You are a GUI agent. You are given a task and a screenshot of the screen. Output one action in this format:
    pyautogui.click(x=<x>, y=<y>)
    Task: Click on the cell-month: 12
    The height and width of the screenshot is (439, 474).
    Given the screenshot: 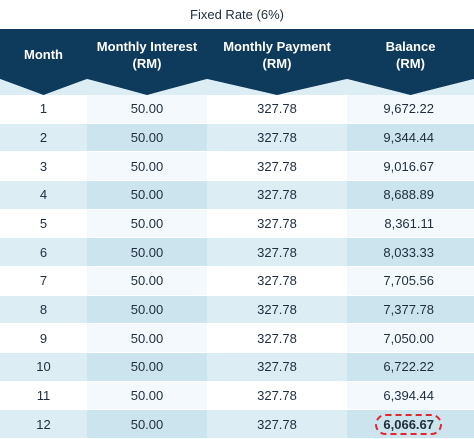 What is the action you would take?
    pyautogui.click(x=43, y=424)
    